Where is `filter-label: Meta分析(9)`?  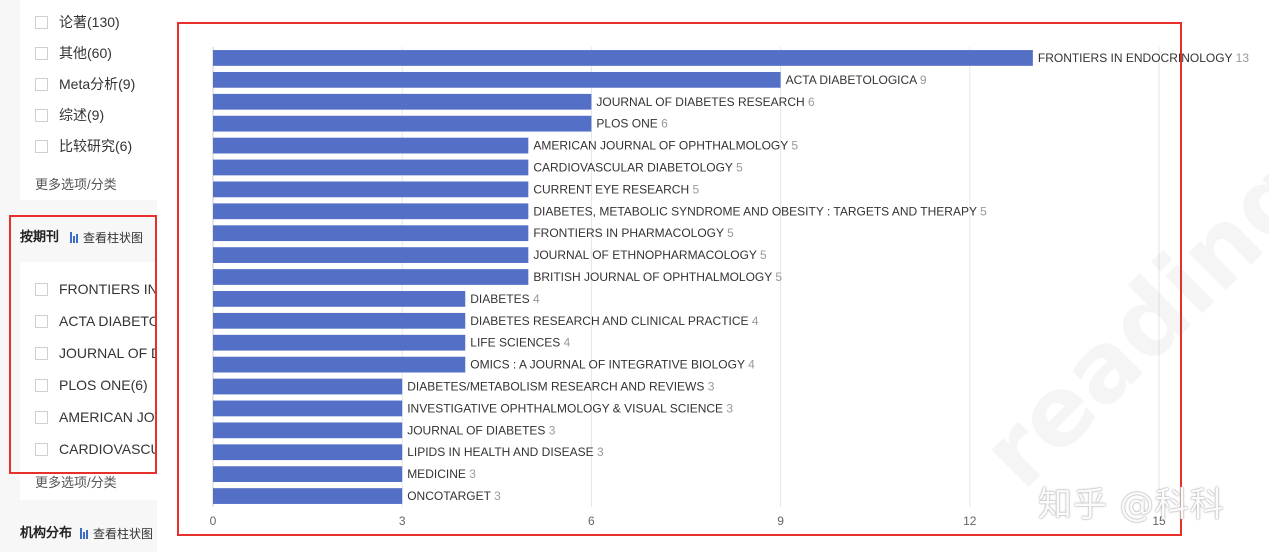
filter-label: Meta分析(9) is located at coordinates (97, 84).